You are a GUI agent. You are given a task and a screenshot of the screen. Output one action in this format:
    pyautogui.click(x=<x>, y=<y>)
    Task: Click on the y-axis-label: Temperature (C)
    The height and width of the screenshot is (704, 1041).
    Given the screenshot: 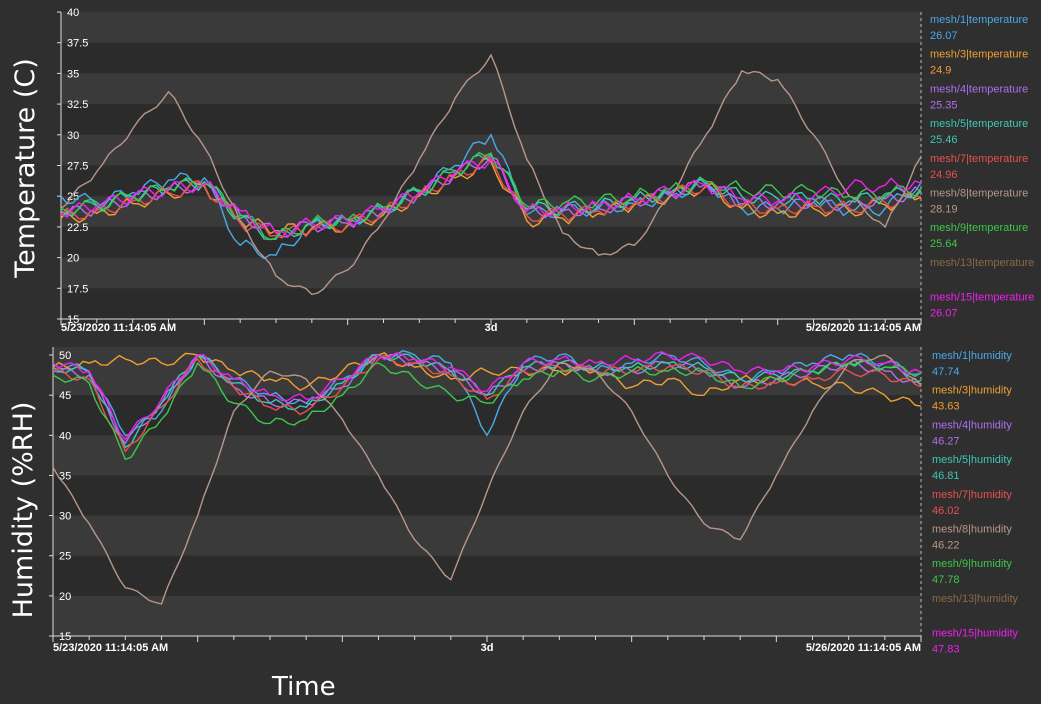 What is the action you would take?
    pyautogui.click(x=25, y=168)
    